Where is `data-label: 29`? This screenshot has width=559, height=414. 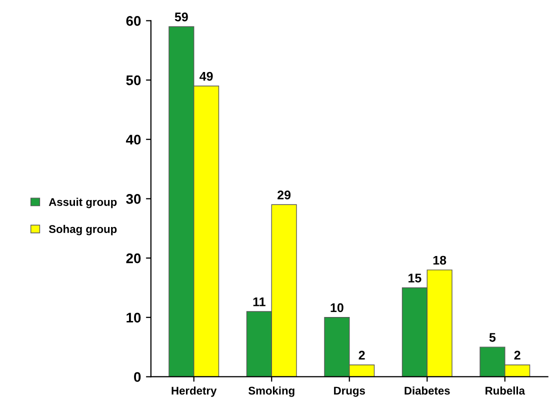 data-label: 29 is located at coordinates (284, 195).